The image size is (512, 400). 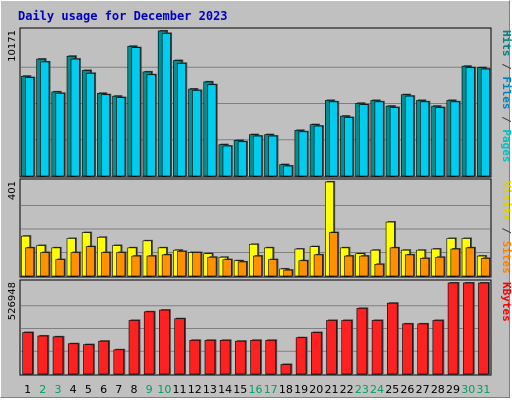 What do you see at coordinates (438, 389) in the screenshot?
I see `x-tick-label-day-28: 28` at bounding box center [438, 389].